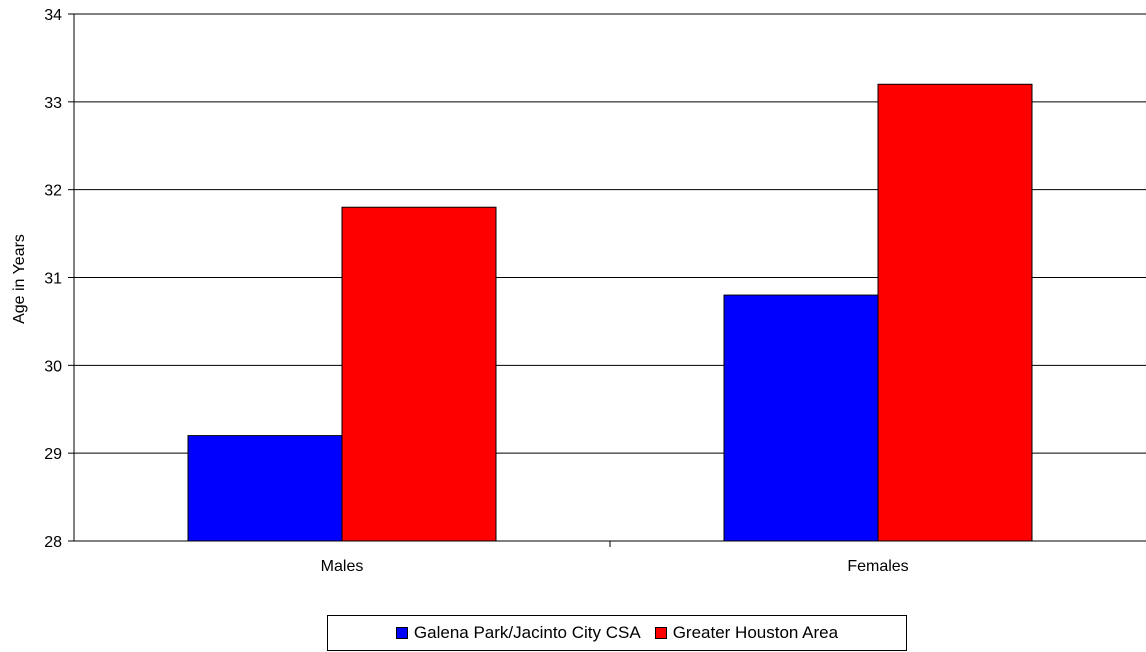  Describe the element at coordinates (53, 366) in the screenshot. I see `y-tick-label: 30` at that location.